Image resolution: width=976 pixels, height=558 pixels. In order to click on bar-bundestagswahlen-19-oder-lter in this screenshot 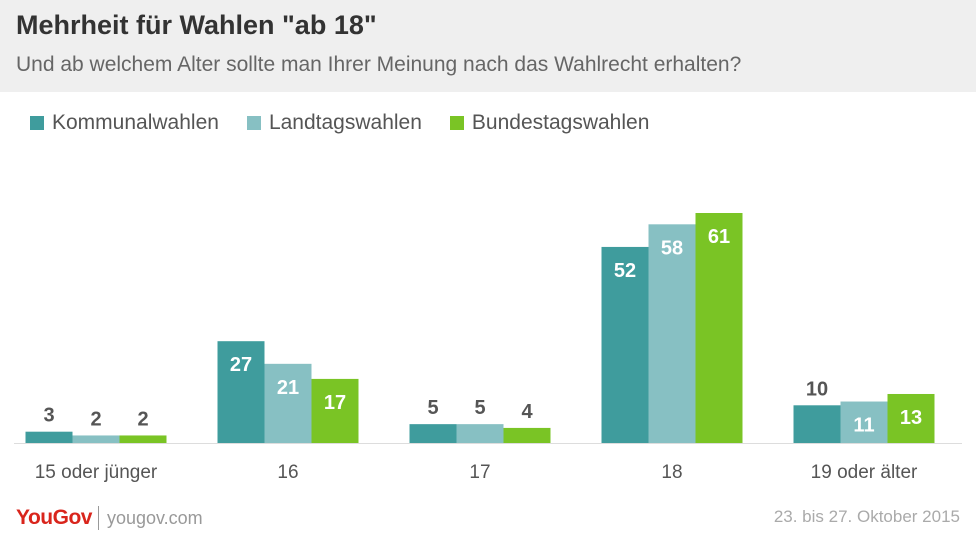, I will do `click(911, 418)`.